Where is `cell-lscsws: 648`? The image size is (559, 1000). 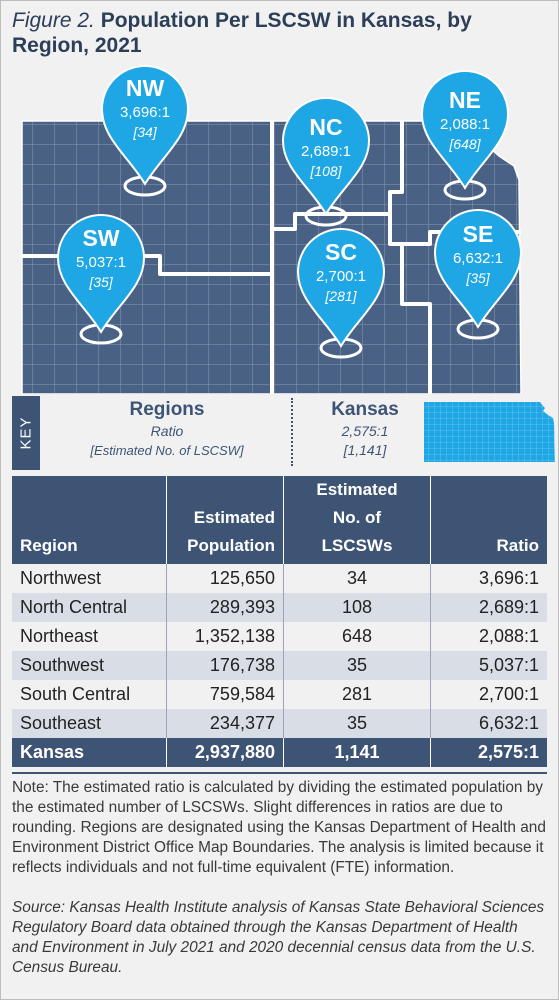
cell-lscsws: 648 is located at coordinates (357, 636).